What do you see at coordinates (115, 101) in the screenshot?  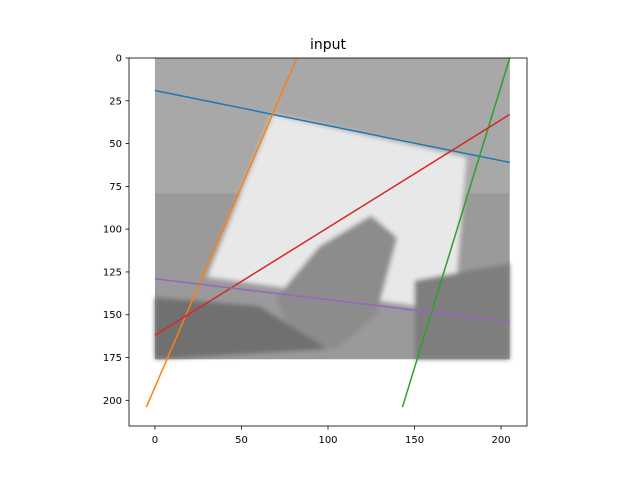 I see `y-tick-label: 25` at bounding box center [115, 101].